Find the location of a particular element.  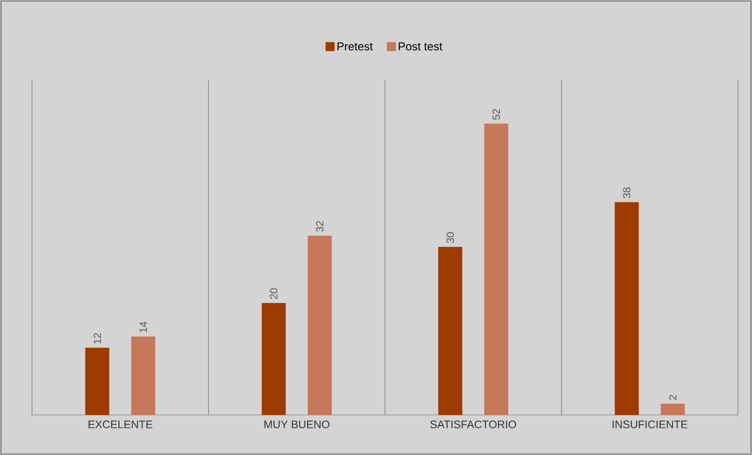

data-label: 30 is located at coordinates (450, 238).